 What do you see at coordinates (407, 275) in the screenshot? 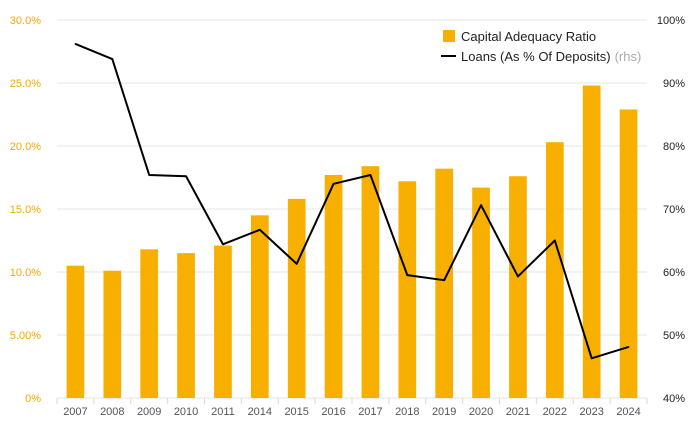
I see `line-point-2018` at bounding box center [407, 275].